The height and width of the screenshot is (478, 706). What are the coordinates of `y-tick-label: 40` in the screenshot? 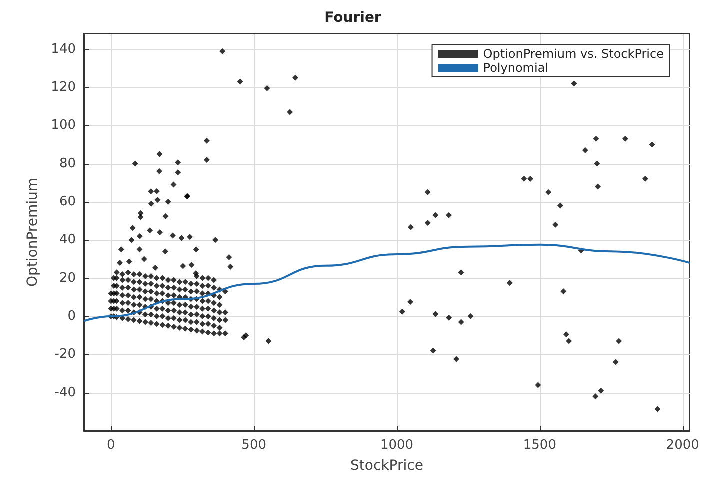 It's located at (67, 240).